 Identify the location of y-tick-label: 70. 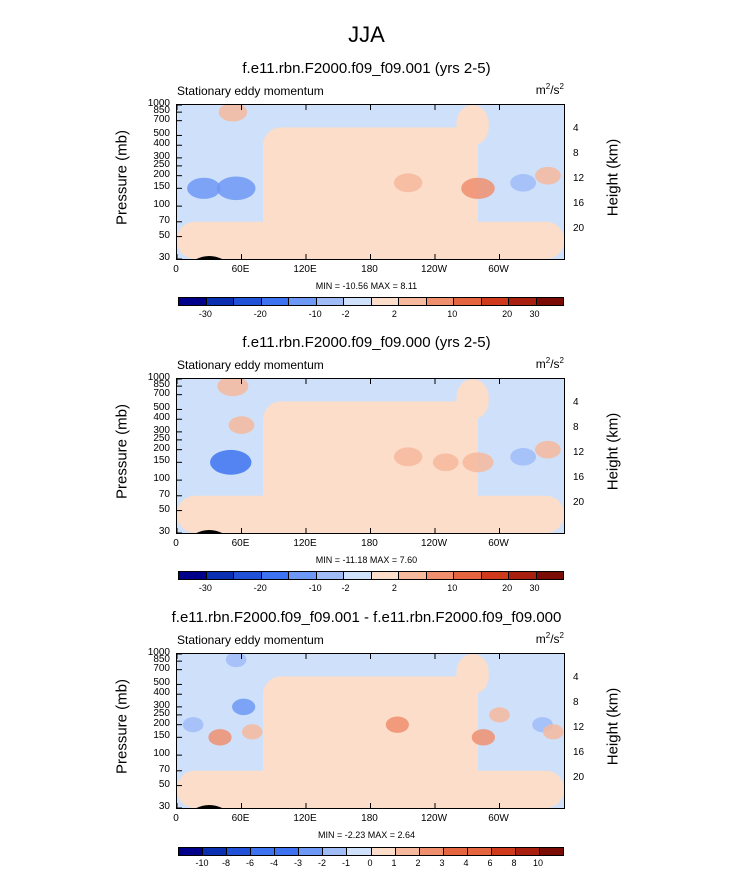
(164, 769).